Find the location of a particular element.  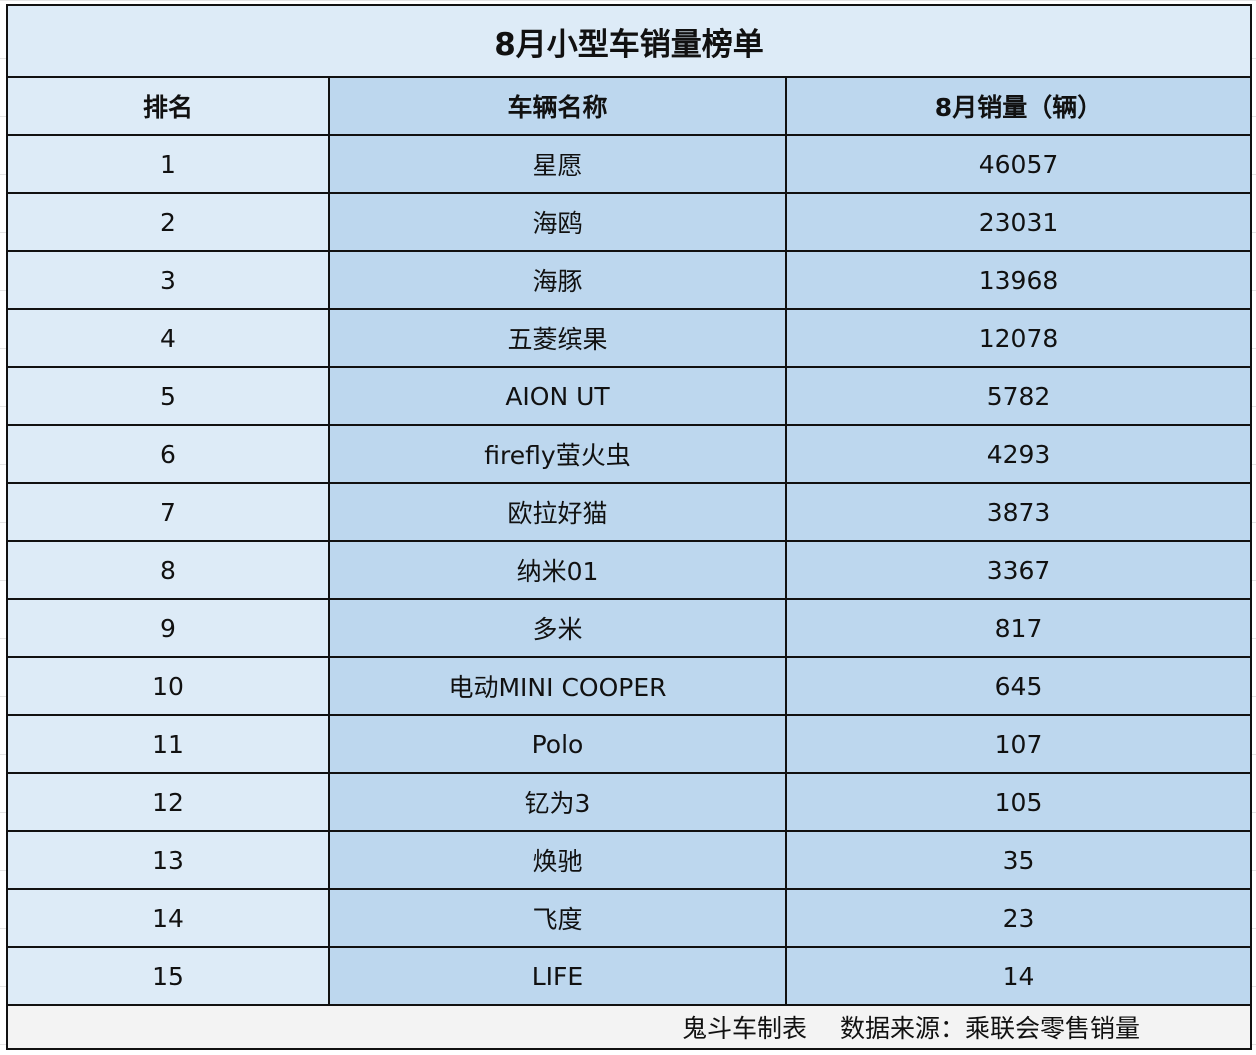

table-row: 1 星愿 46057 is located at coordinates (629, 164).